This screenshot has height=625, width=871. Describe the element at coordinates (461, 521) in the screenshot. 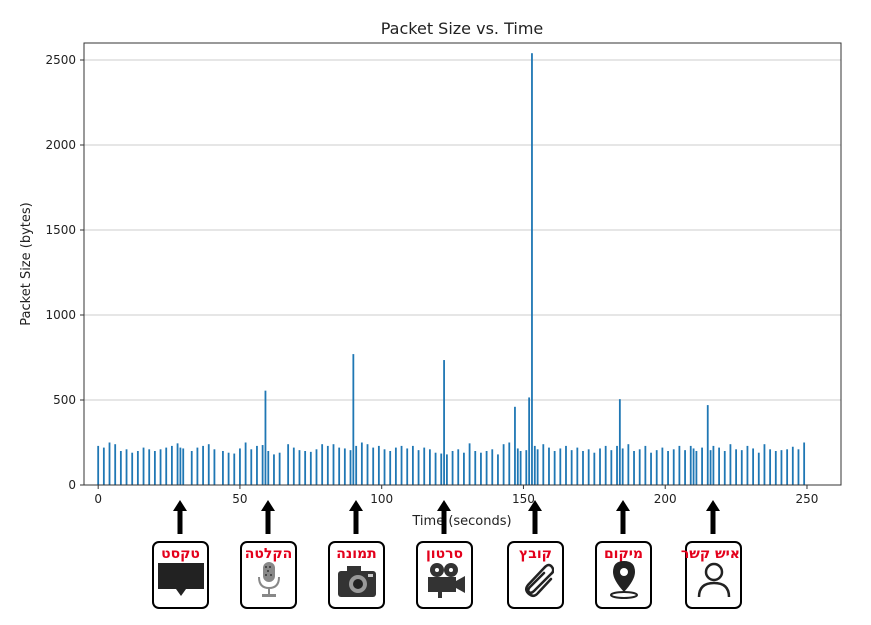

I see `x-axis-label: Time (seconds)` at that location.